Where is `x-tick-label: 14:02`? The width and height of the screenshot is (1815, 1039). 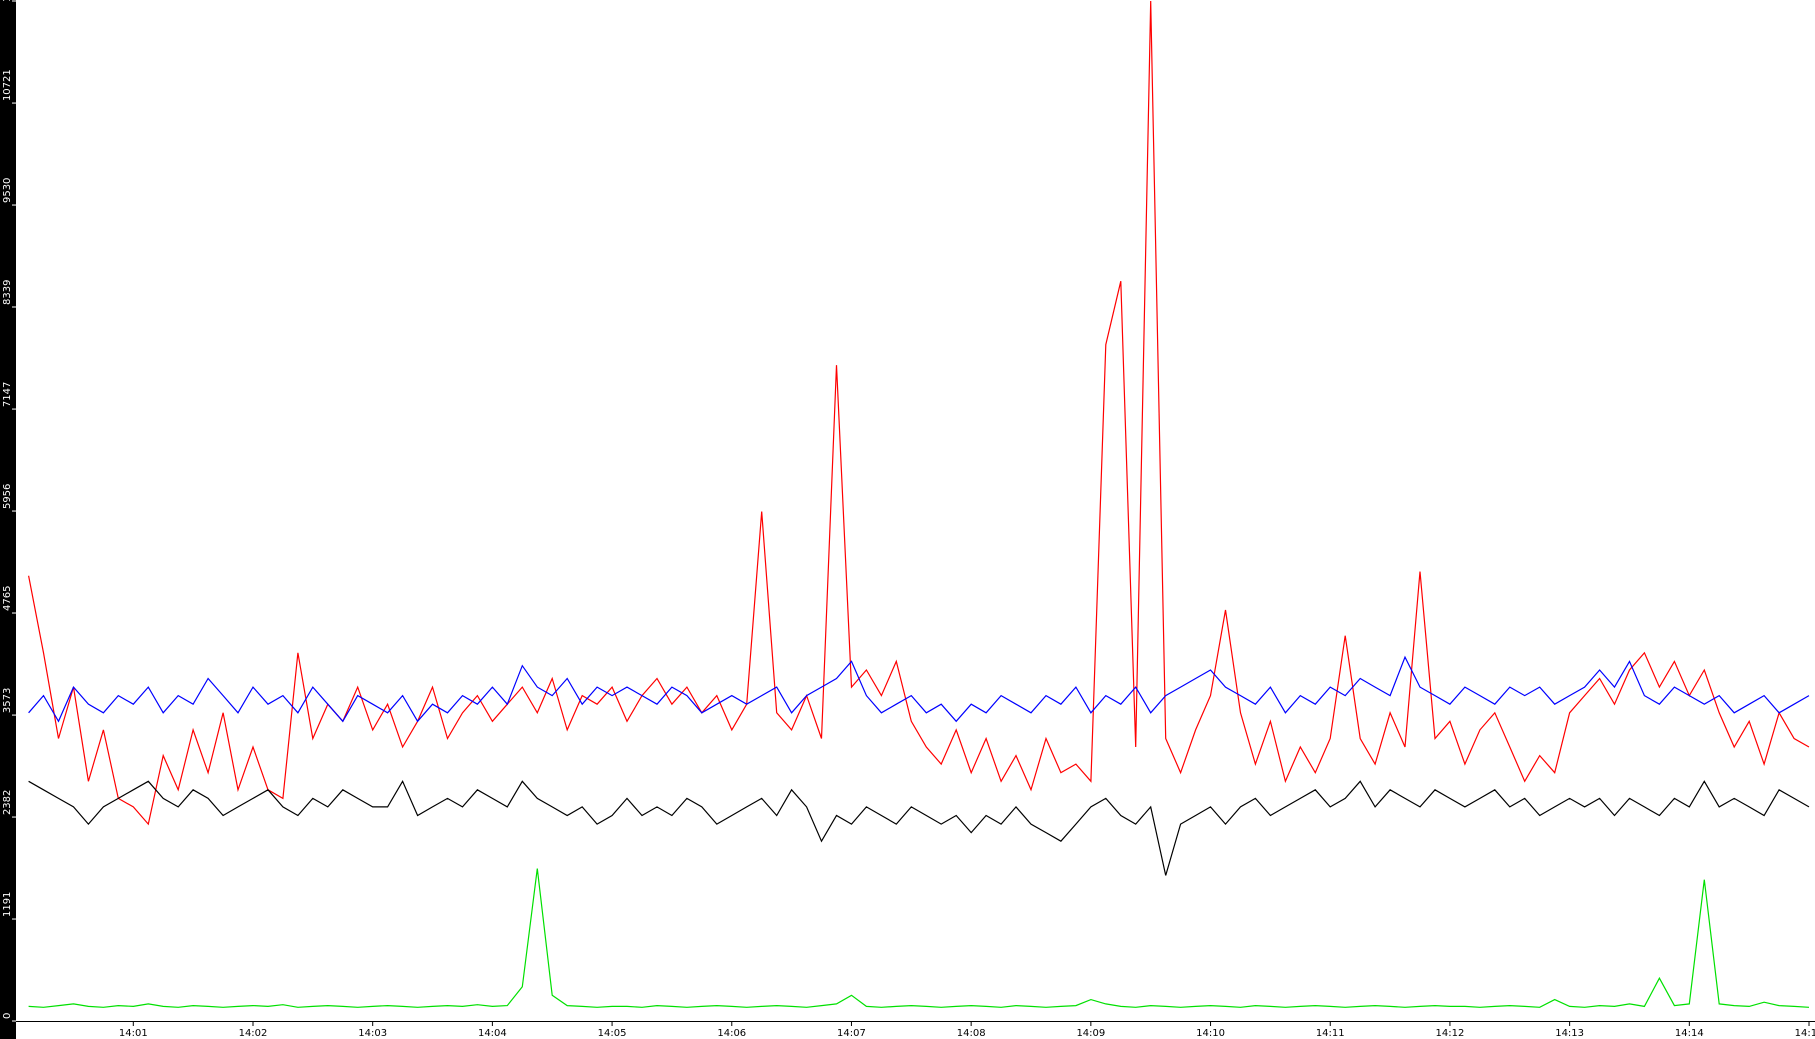 x-tick-label: 14:02 is located at coordinates (253, 1033).